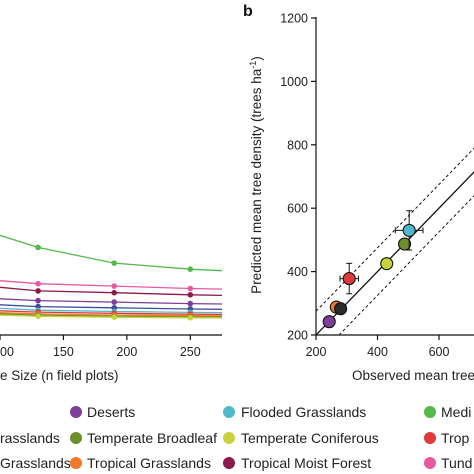 The width and height of the screenshot is (474, 474). I want to click on panel-b-letter: b, so click(248, 11).